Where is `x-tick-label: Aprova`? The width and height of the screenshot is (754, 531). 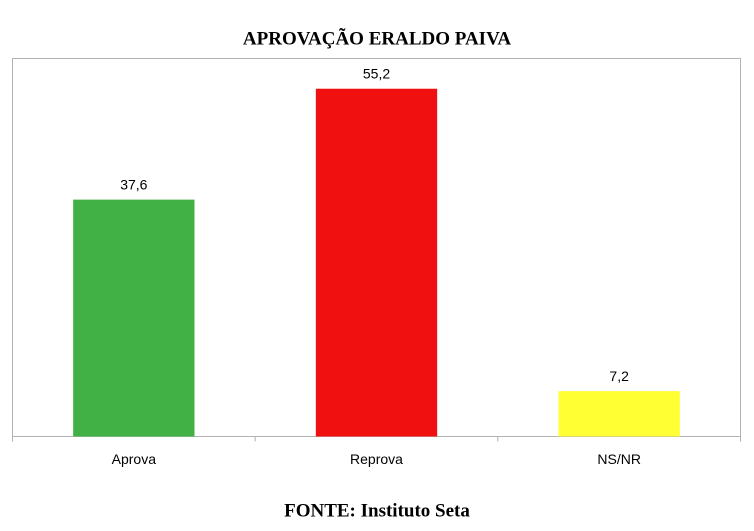 x-tick-label: Aprova is located at coordinates (134, 459).